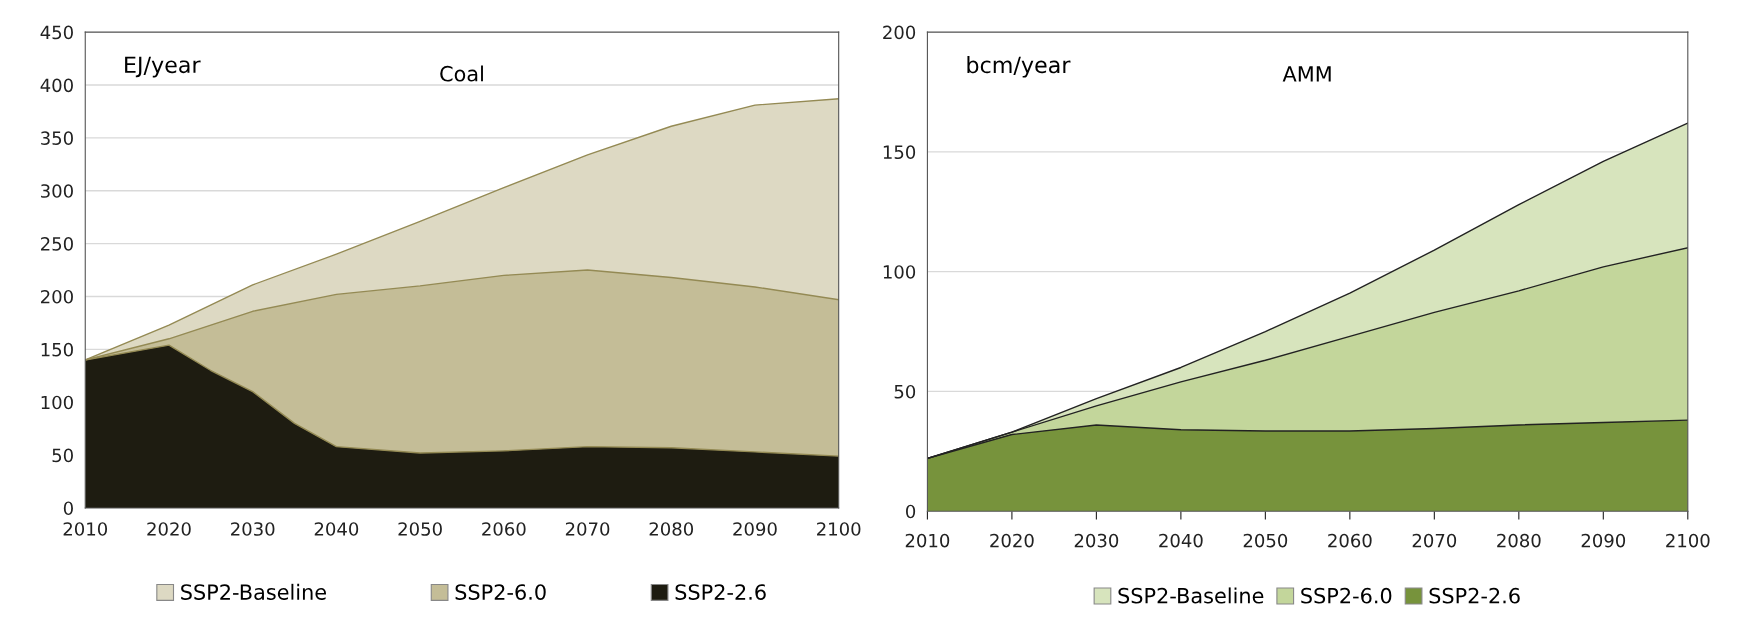  I want to click on y-axis-title: EJ/year, so click(163, 67).